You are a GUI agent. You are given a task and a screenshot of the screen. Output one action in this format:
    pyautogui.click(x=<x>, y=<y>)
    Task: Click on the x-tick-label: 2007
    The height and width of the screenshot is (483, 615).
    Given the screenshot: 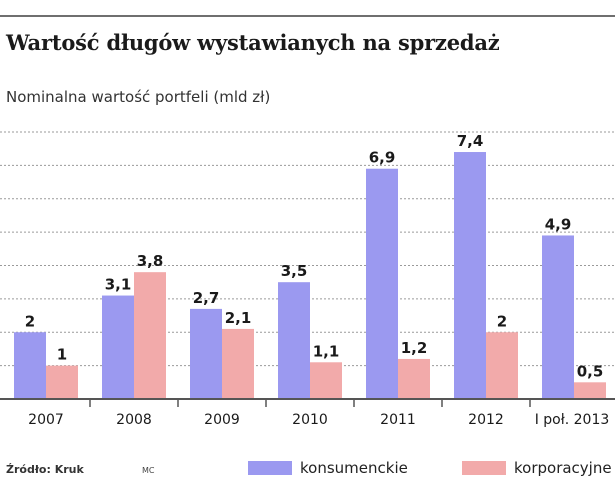 What is the action you would take?
    pyautogui.click(x=46, y=420)
    